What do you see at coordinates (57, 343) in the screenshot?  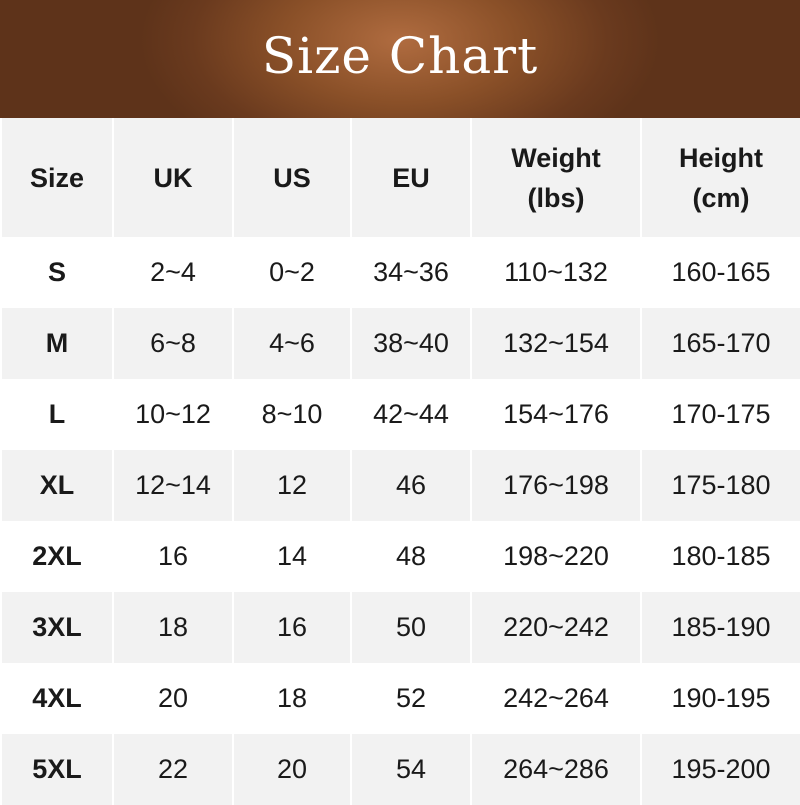 I see `size-cell: M` at bounding box center [57, 343].